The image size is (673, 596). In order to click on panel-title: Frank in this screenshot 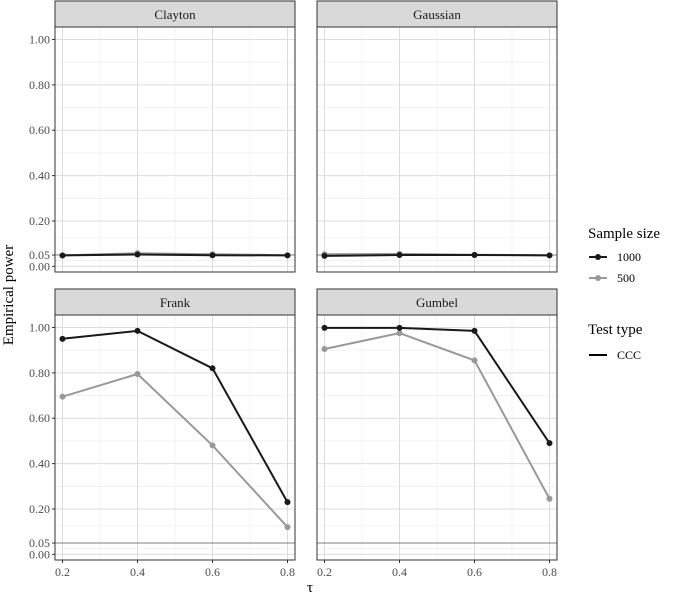, I will do `click(175, 302)`.